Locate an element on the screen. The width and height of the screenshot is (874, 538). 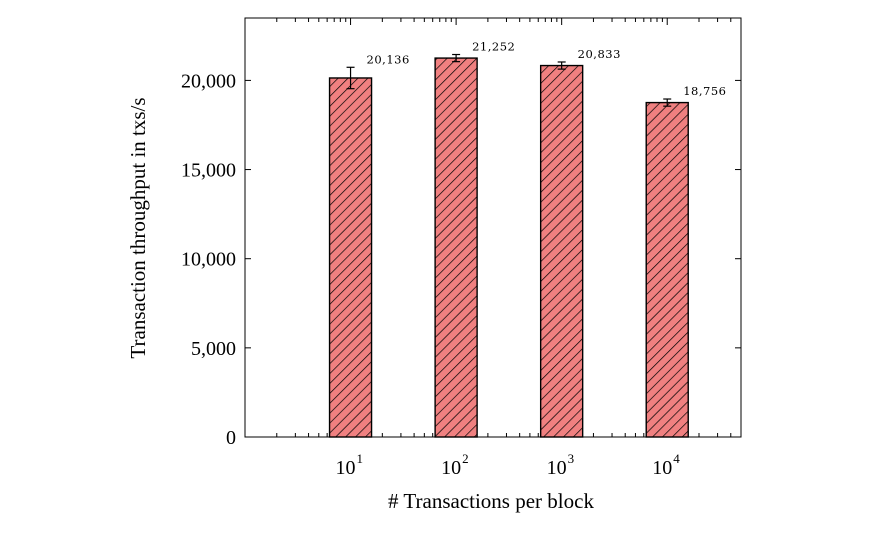
y-tick-label: 5,000 is located at coordinates (213, 349).